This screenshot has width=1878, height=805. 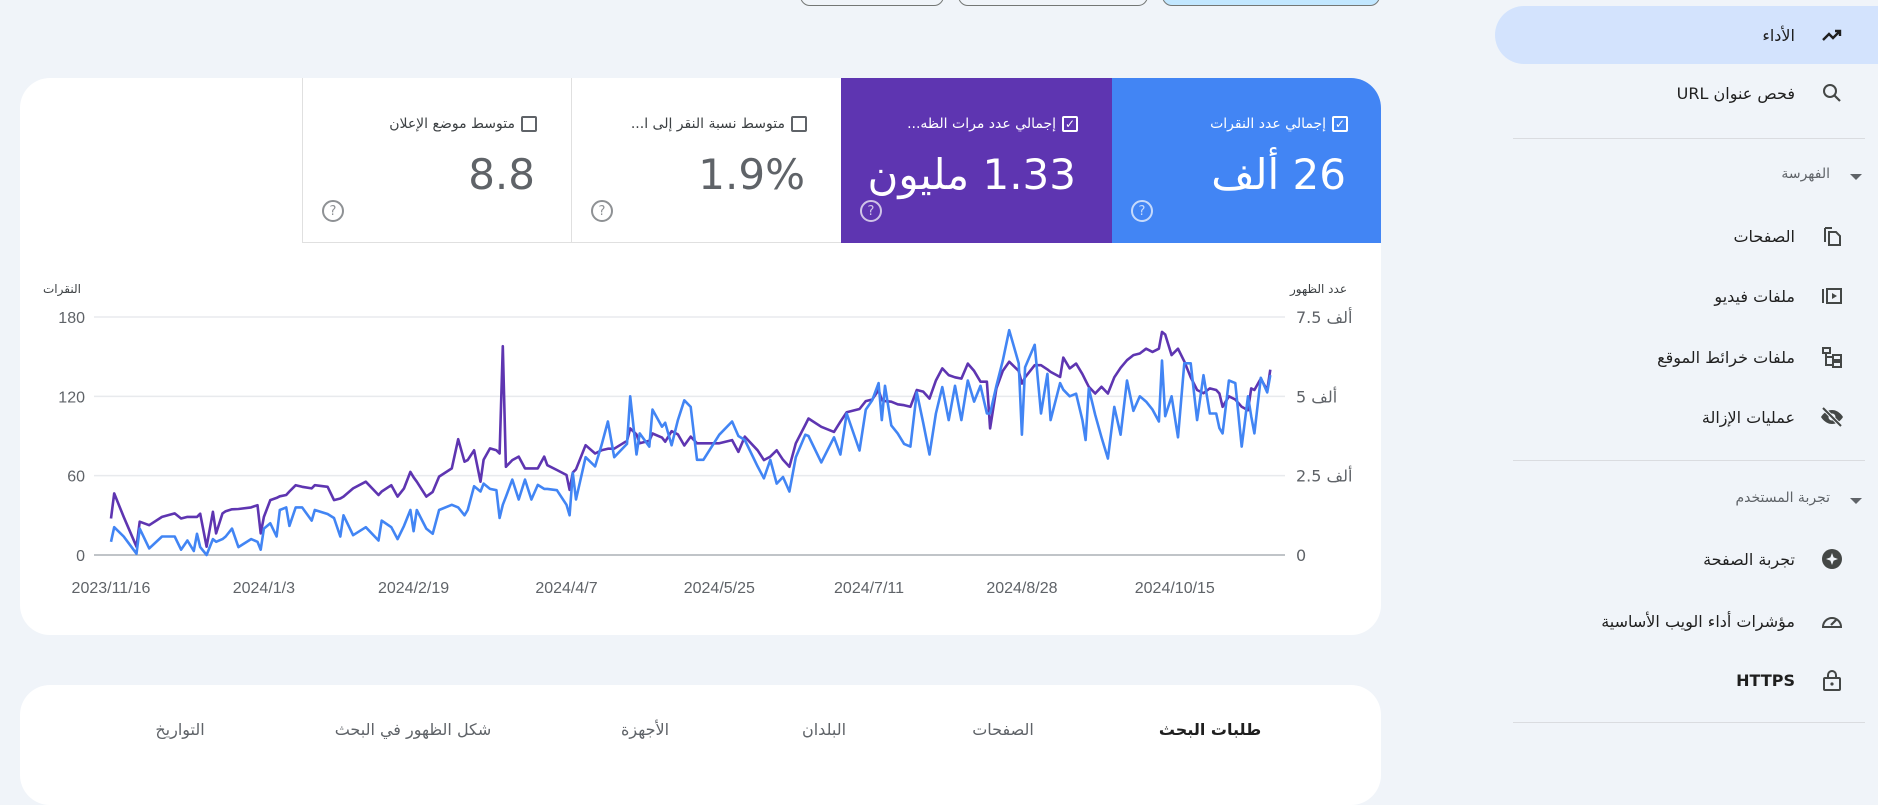 What do you see at coordinates (1278, 174) in the screenshot?
I see `metric-value: 26 ألف` at bounding box center [1278, 174].